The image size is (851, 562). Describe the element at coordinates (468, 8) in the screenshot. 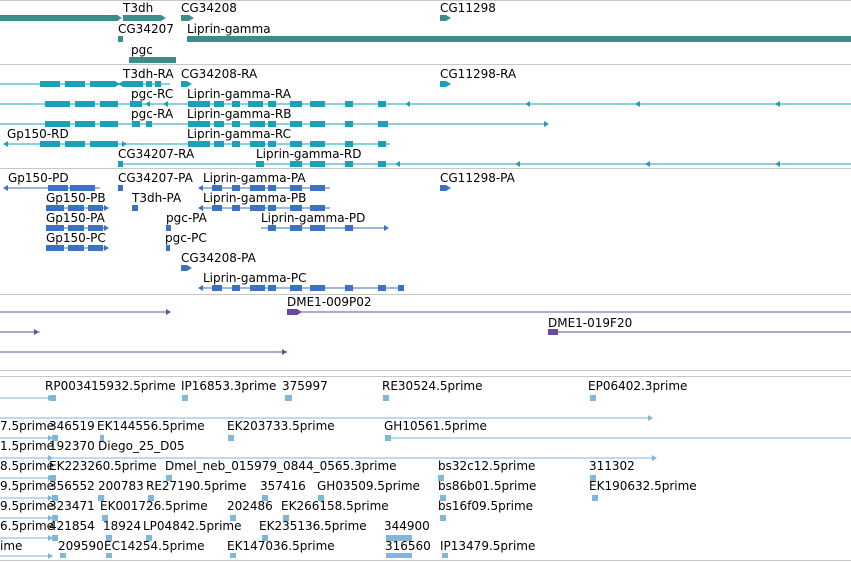

I see `gene-label: CG11298` at that location.